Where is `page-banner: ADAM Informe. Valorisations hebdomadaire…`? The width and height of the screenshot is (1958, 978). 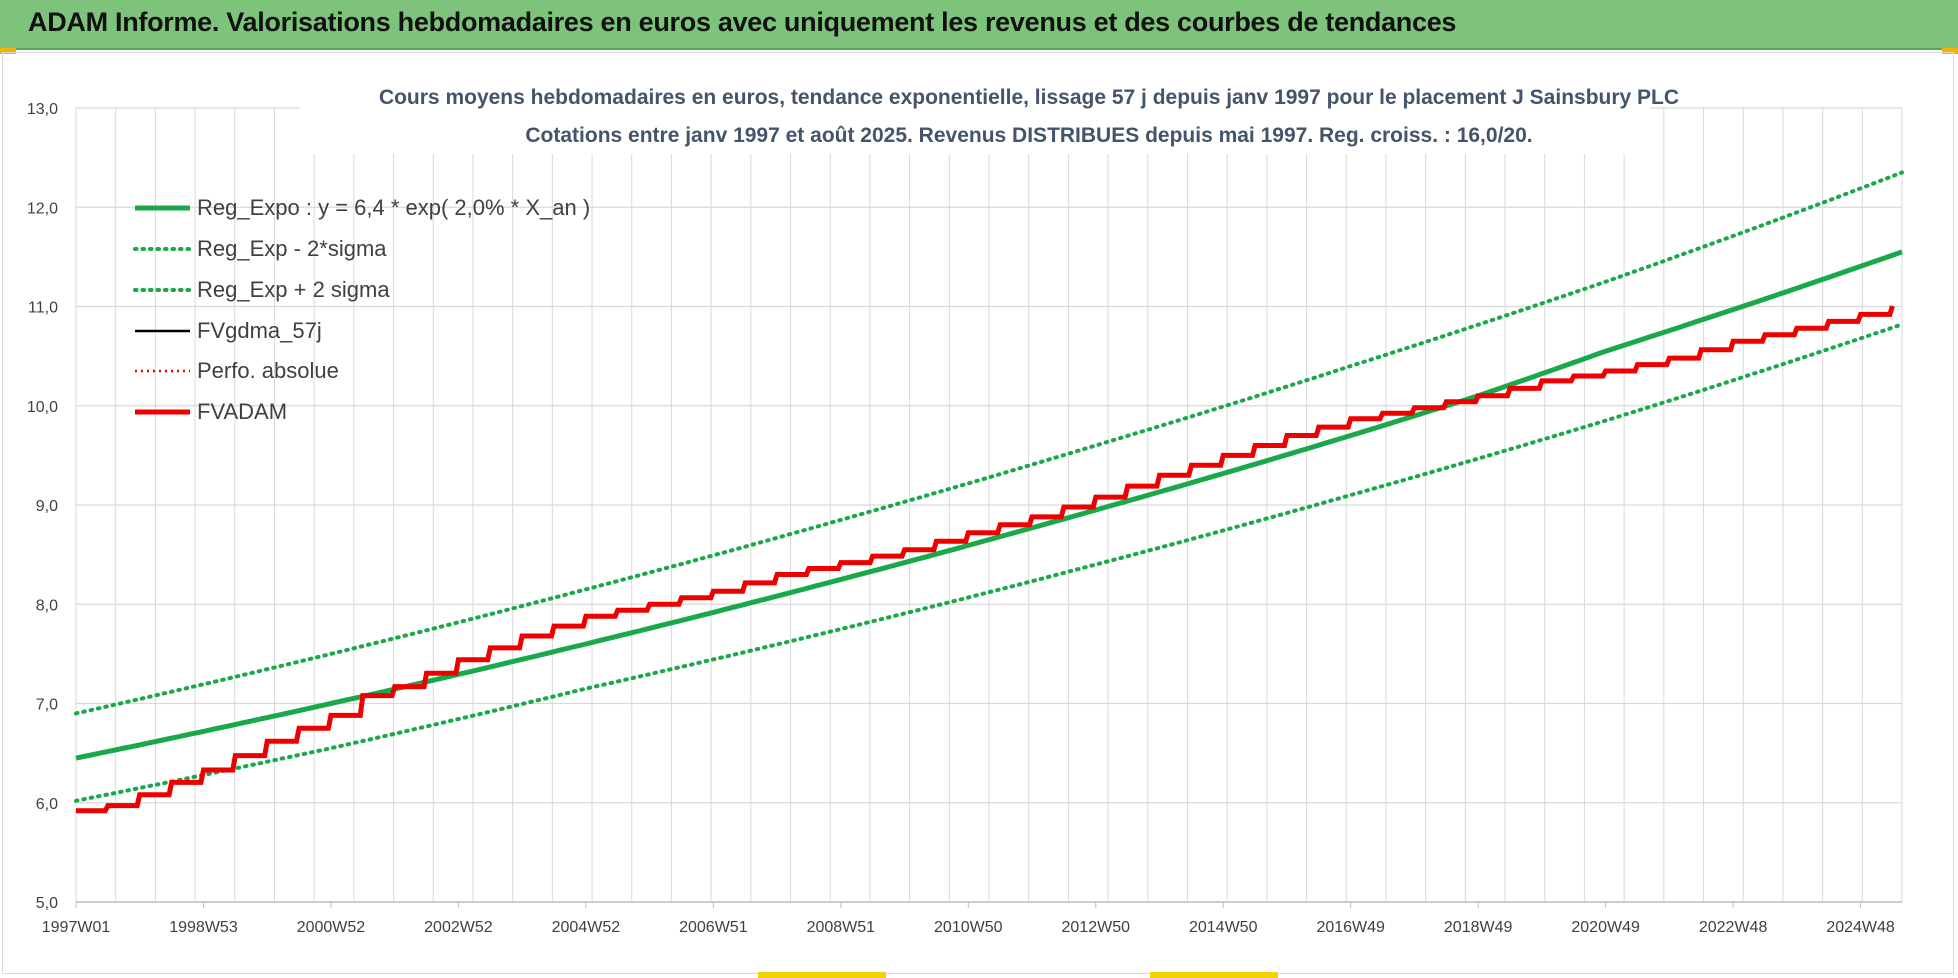
page-banner: ADAM Informe. Valorisations hebdomadaire… is located at coordinates (979, 25).